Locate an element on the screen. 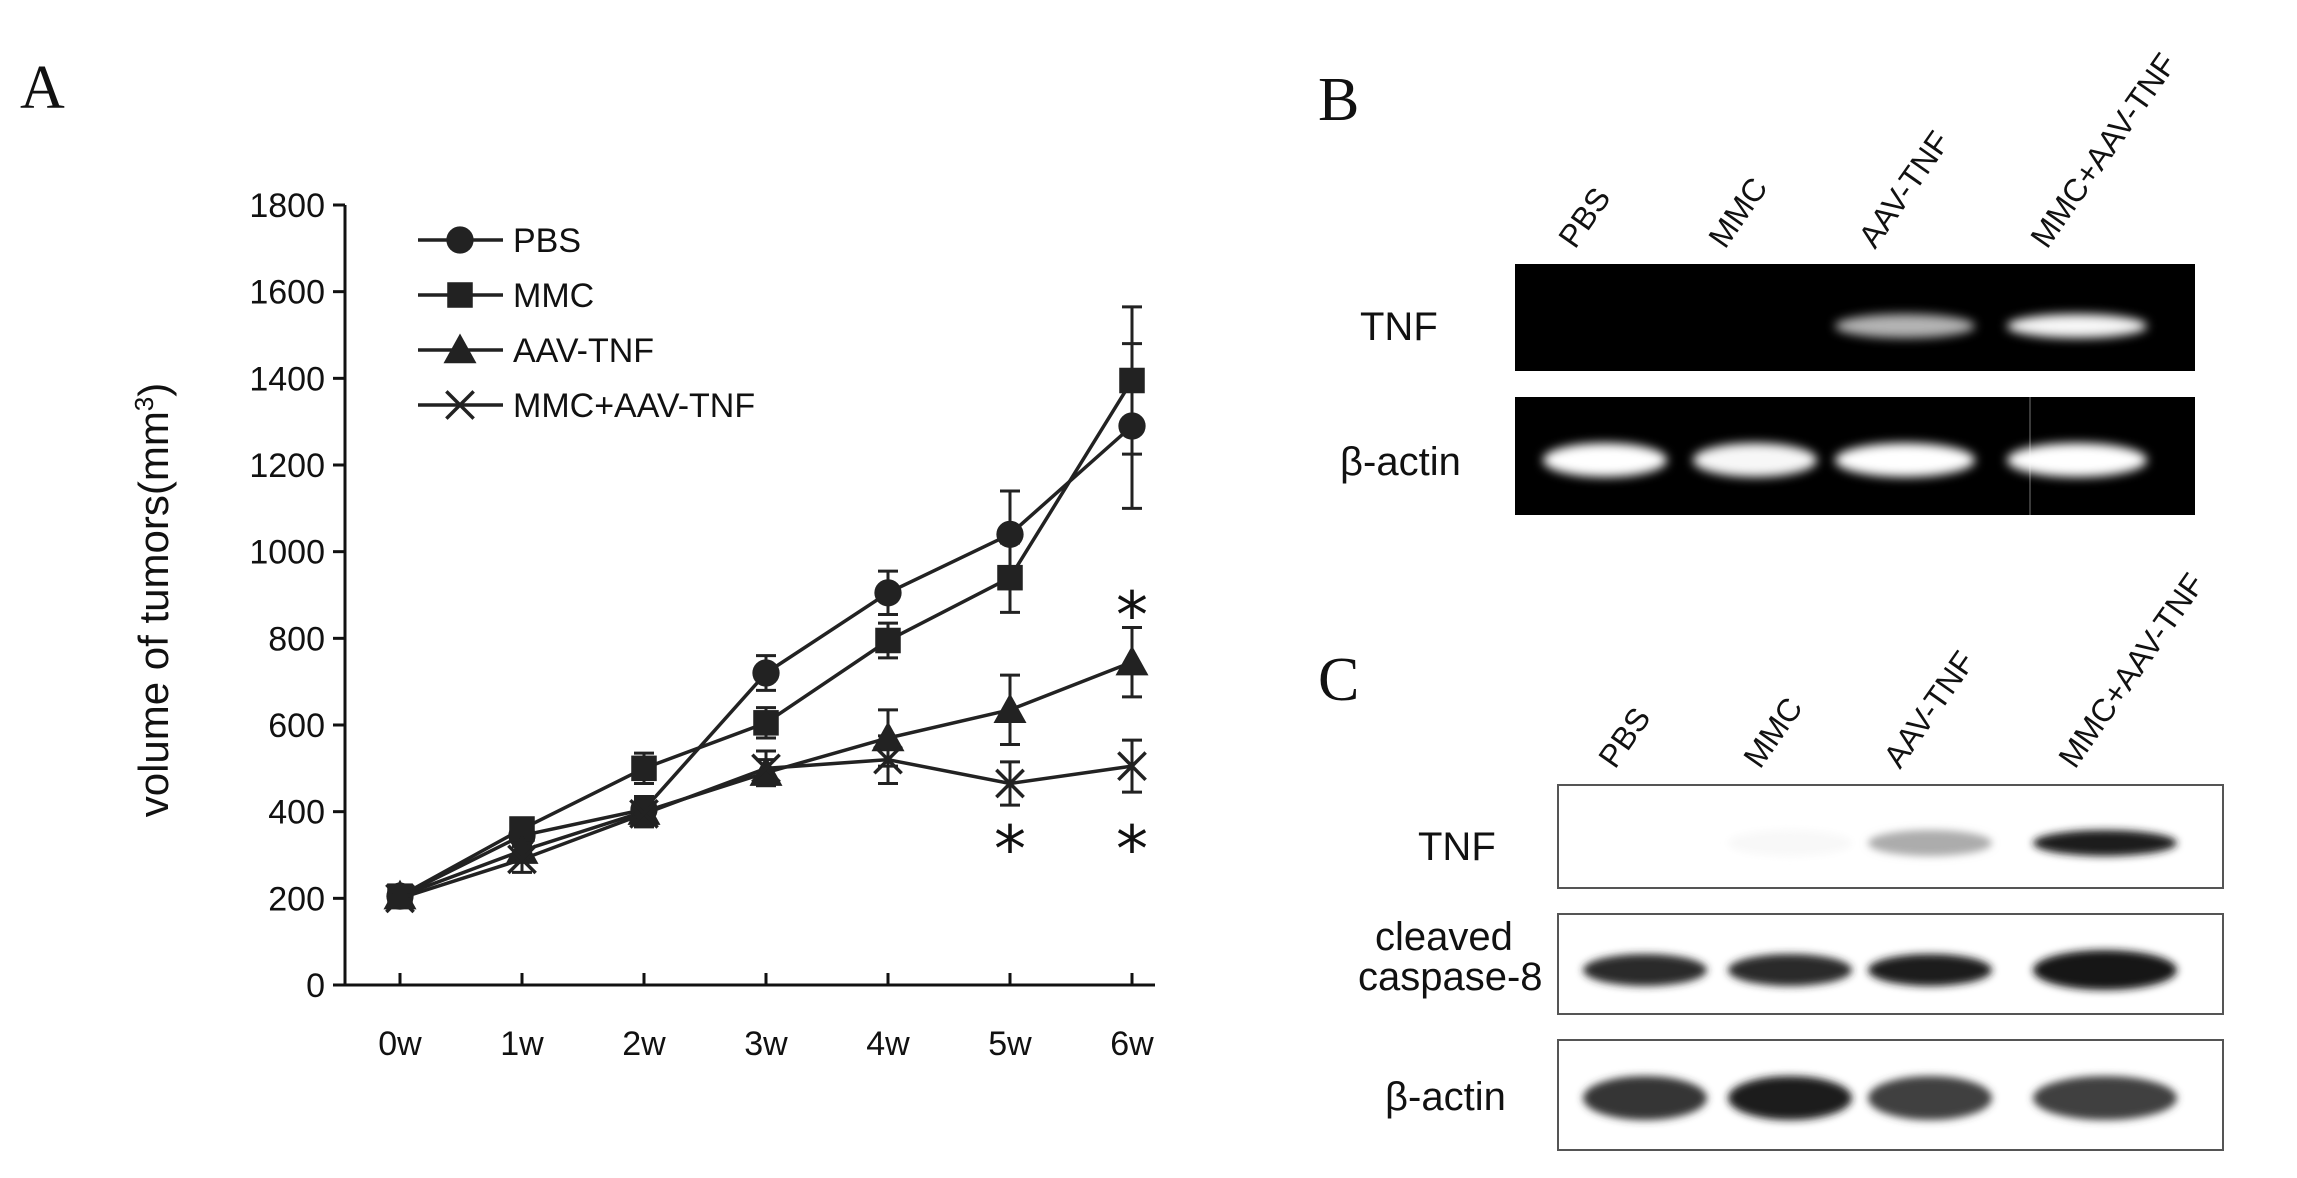 The width and height of the screenshot is (2297, 1178). x-tick-label: 4w is located at coordinates (888, 1044).